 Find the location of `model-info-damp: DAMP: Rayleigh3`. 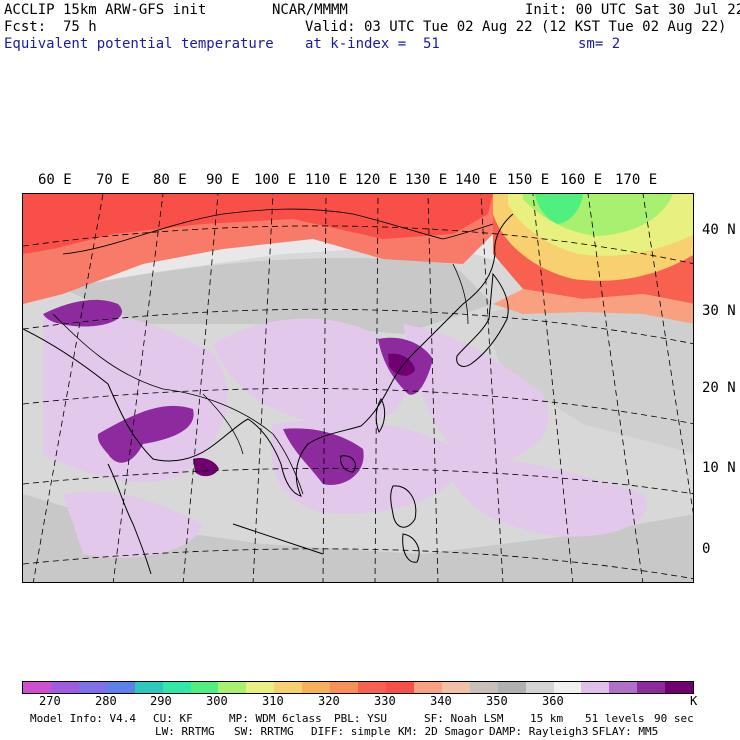

model-info-damp: DAMP: Rayleigh3 is located at coordinates (539, 731).